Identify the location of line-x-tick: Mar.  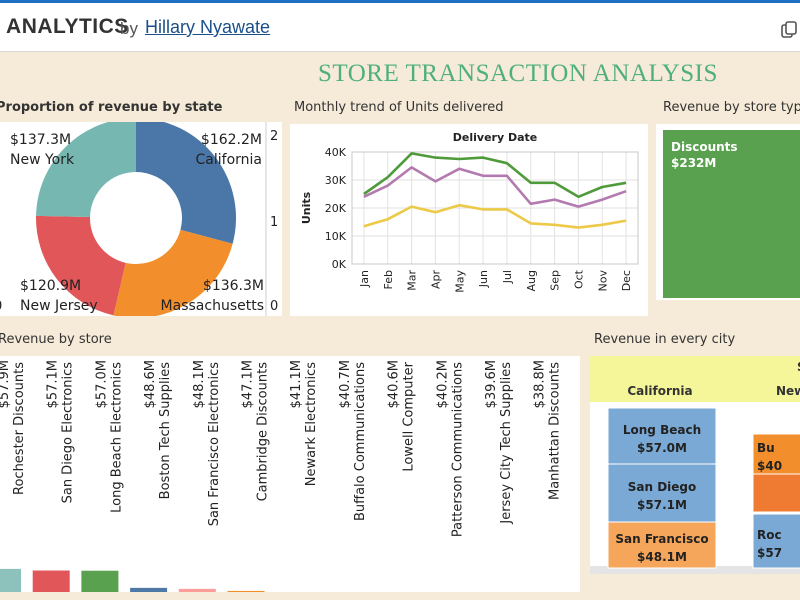
(412, 280).